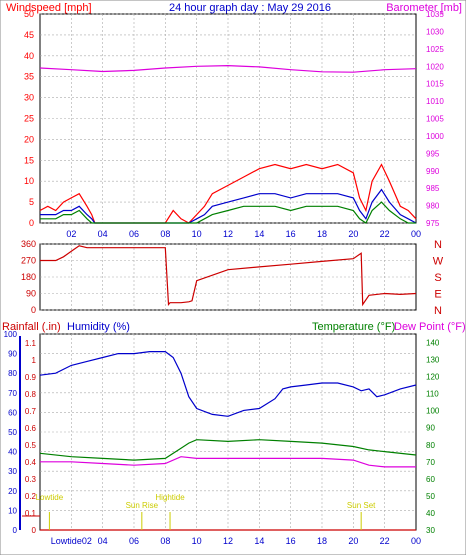 The width and height of the screenshot is (466, 555). Describe the element at coordinates (15, 530) in the screenshot. I see `humidity-tick-label: 0` at that location.